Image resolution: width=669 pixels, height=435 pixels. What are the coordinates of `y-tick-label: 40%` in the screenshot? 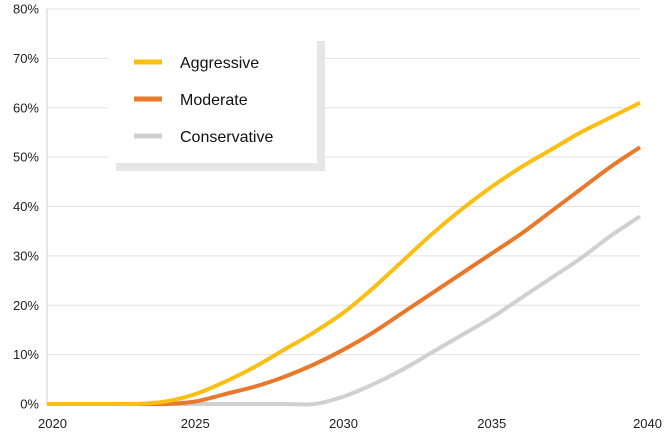 It's located at (26, 206).